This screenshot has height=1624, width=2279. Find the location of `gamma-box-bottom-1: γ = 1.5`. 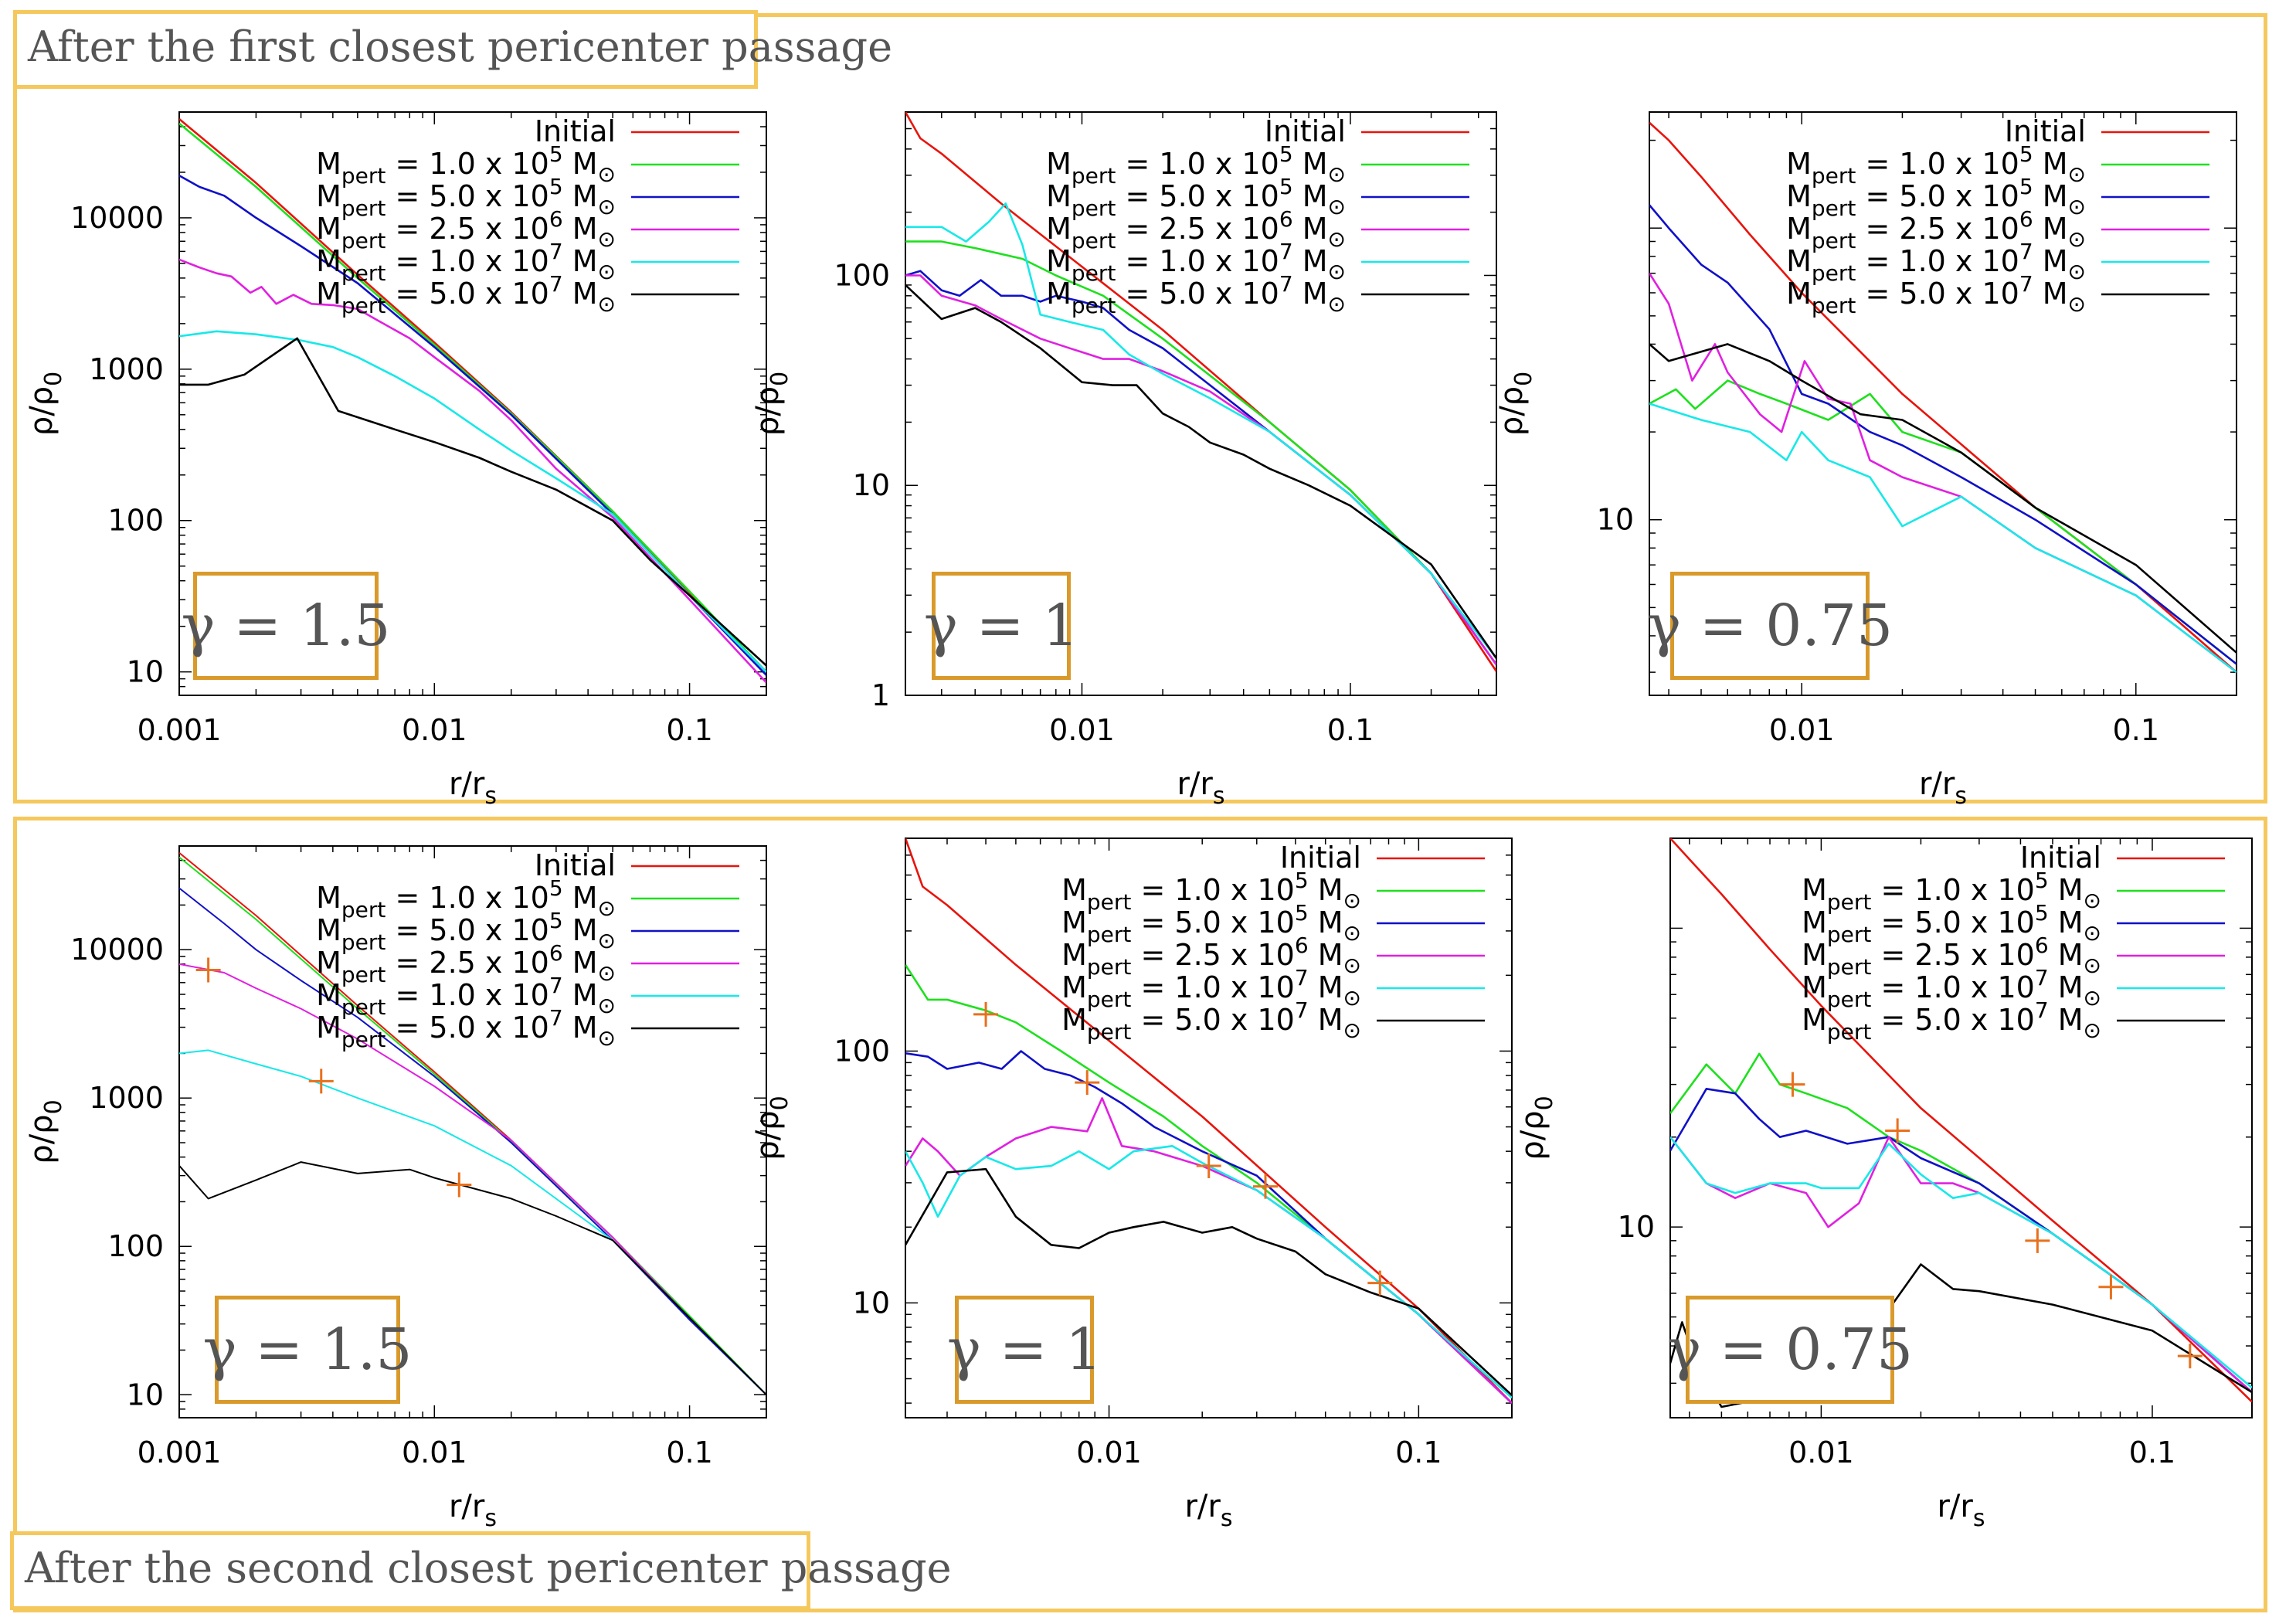

gamma-box-bottom-1: γ = 1.5 is located at coordinates (307, 1350).